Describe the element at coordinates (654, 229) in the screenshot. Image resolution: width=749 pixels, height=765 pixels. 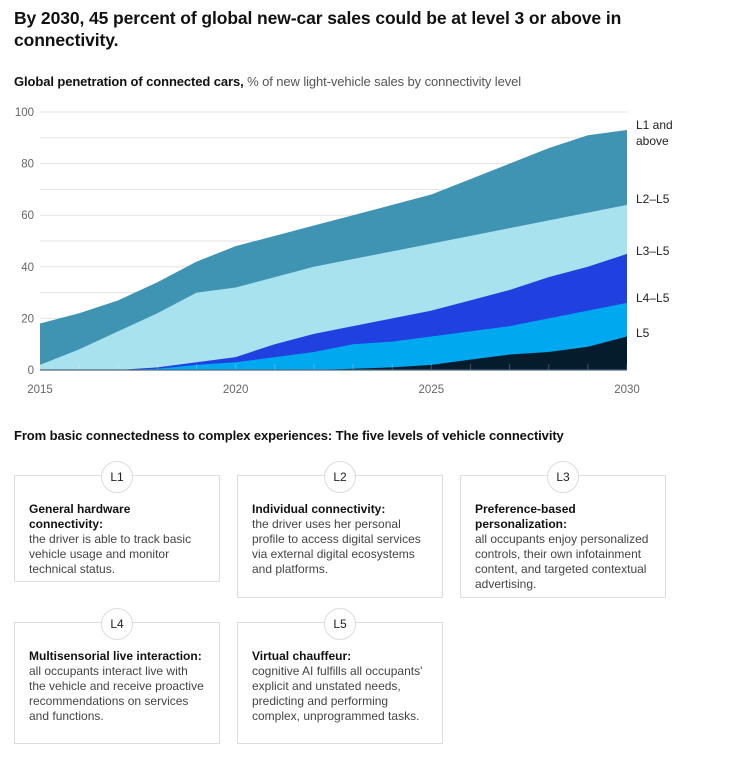
I see `series-labels: L1 and above L2–L5 L3–L5 L4–L5 L5` at that location.